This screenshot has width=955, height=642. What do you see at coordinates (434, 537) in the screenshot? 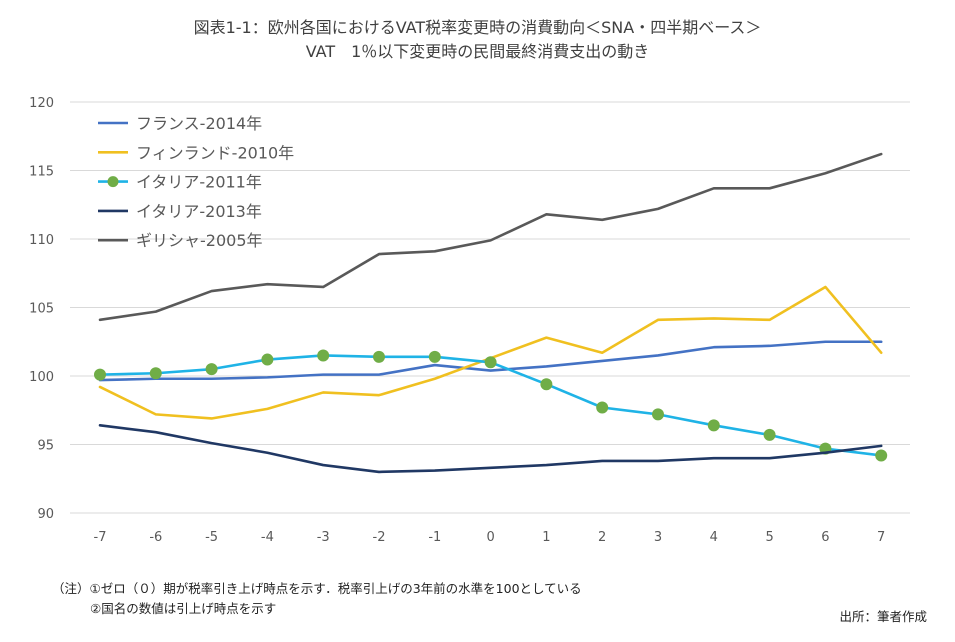
I see `x-tick-label: -1` at bounding box center [434, 537].